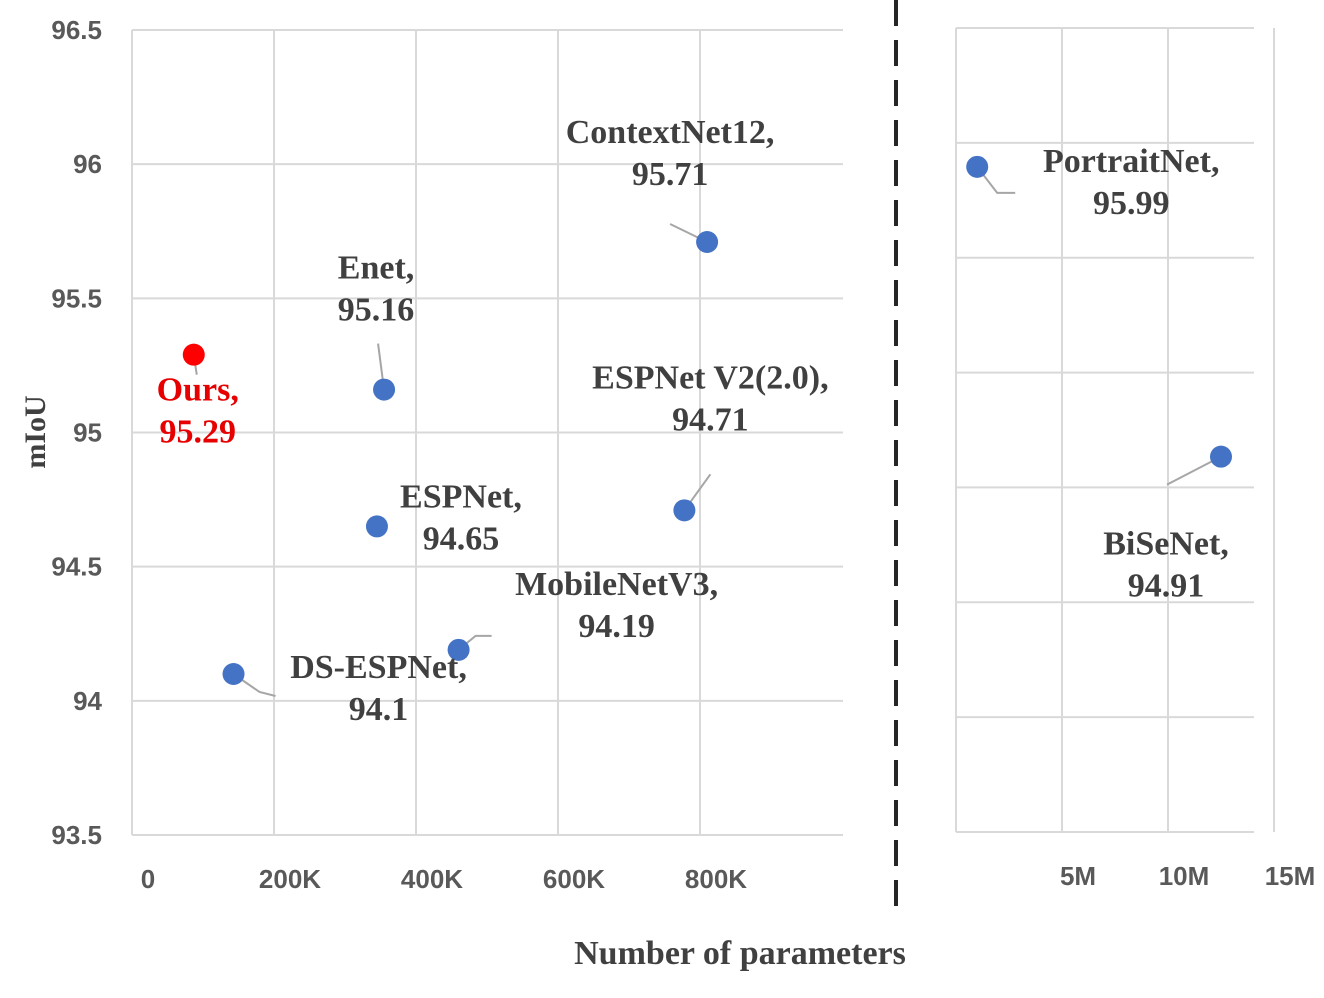 This screenshot has width=1324, height=998. Describe the element at coordinates (35, 431) in the screenshot. I see `y-axis-title: mIoU` at that location.